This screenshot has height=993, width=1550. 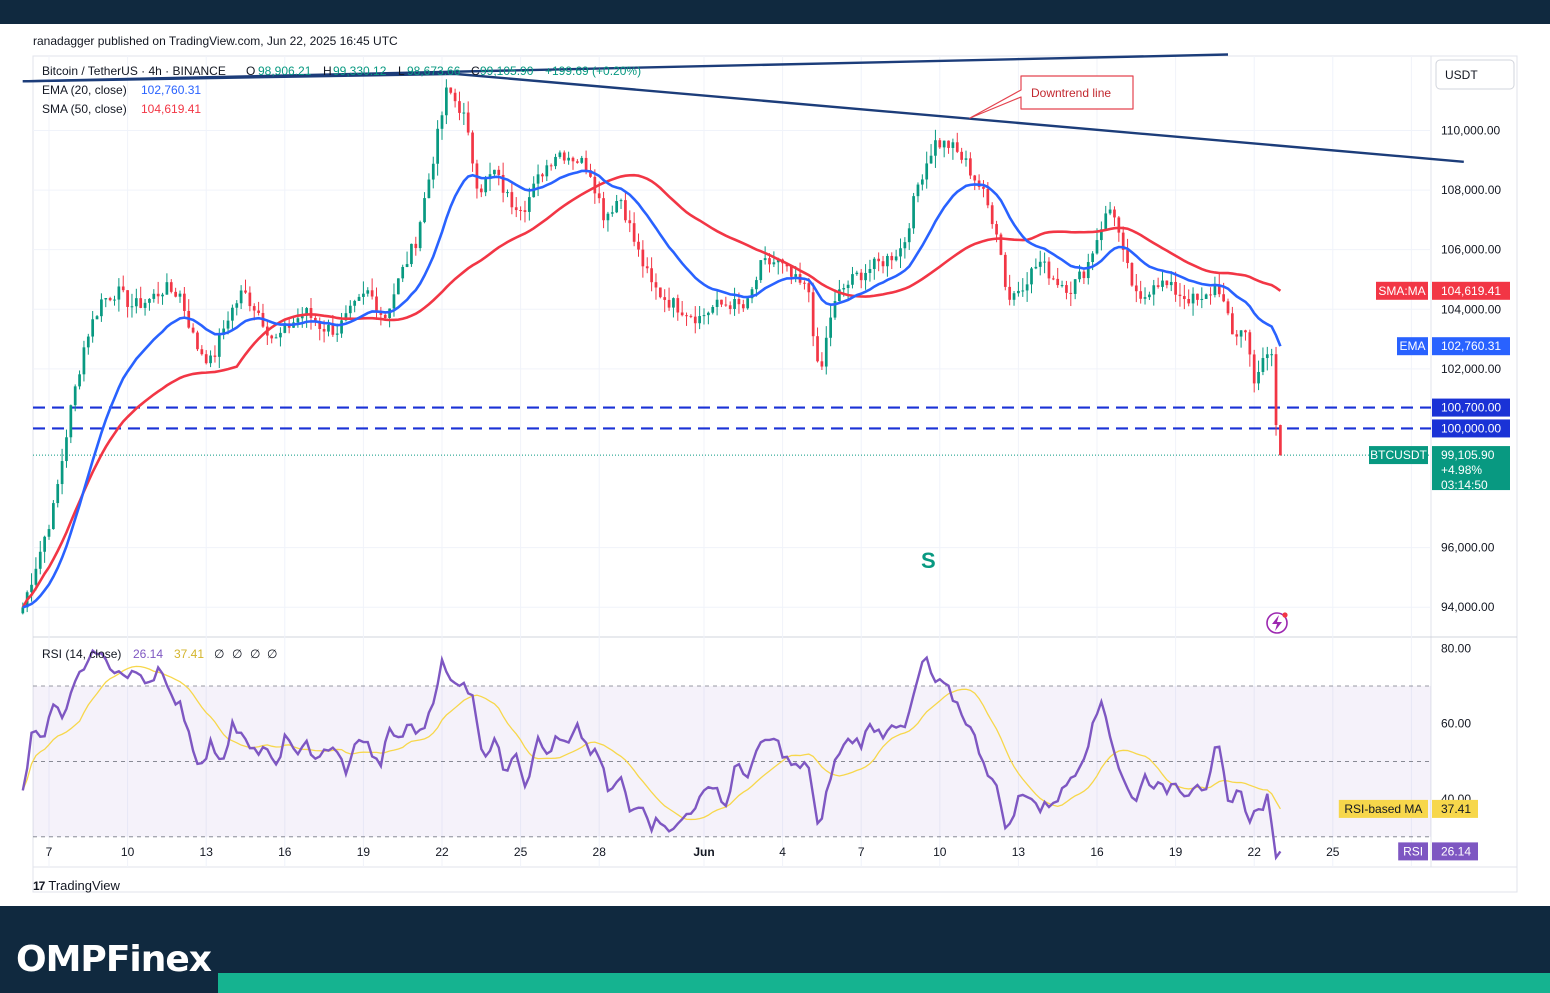 What do you see at coordinates (114, 959) in the screenshot?
I see `ompfinex-logo: OMPFinex` at bounding box center [114, 959].